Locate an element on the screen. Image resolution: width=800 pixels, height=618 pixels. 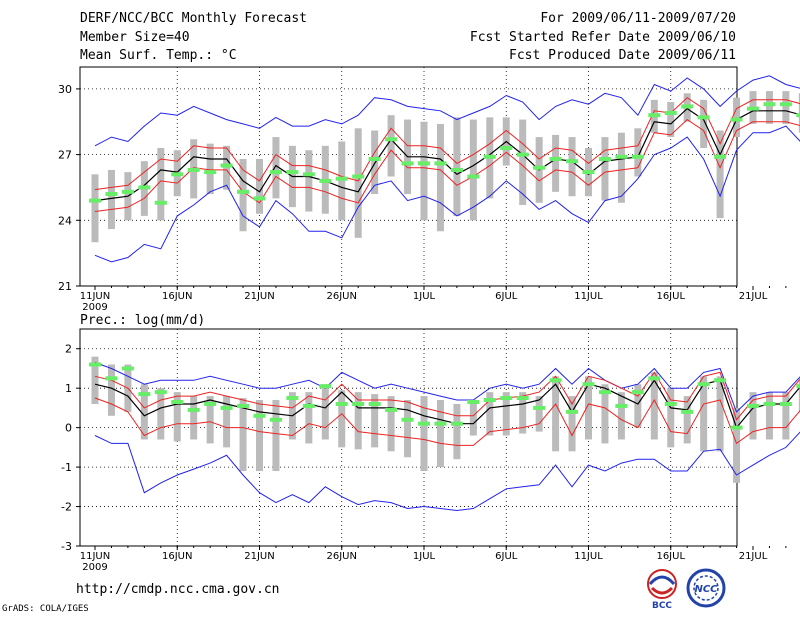
series-line-mean is located at coordinates (447, 404).